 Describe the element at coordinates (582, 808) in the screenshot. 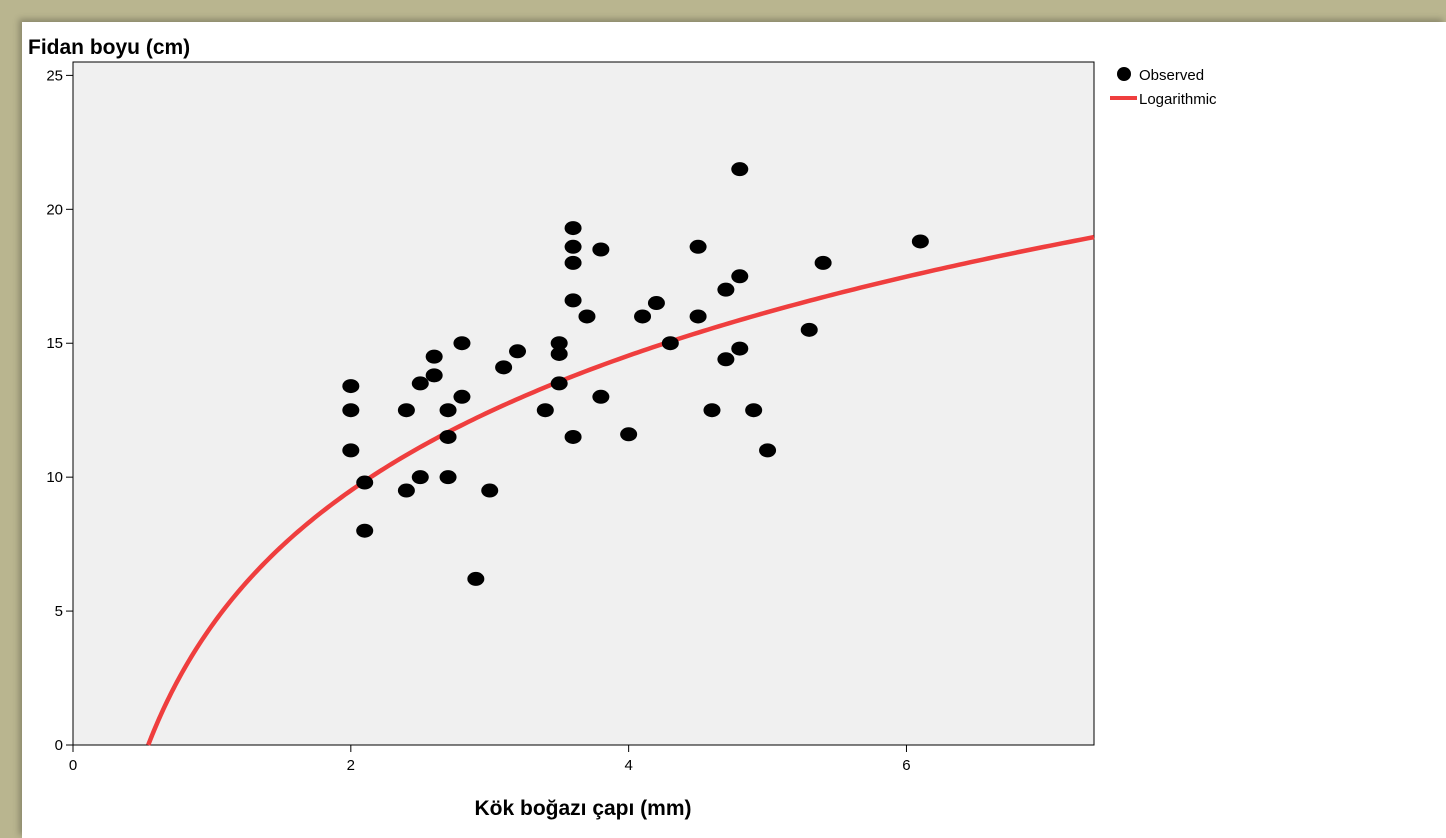

I see `x-axis-title: Kök boğazı çapı (mm)` at that location.